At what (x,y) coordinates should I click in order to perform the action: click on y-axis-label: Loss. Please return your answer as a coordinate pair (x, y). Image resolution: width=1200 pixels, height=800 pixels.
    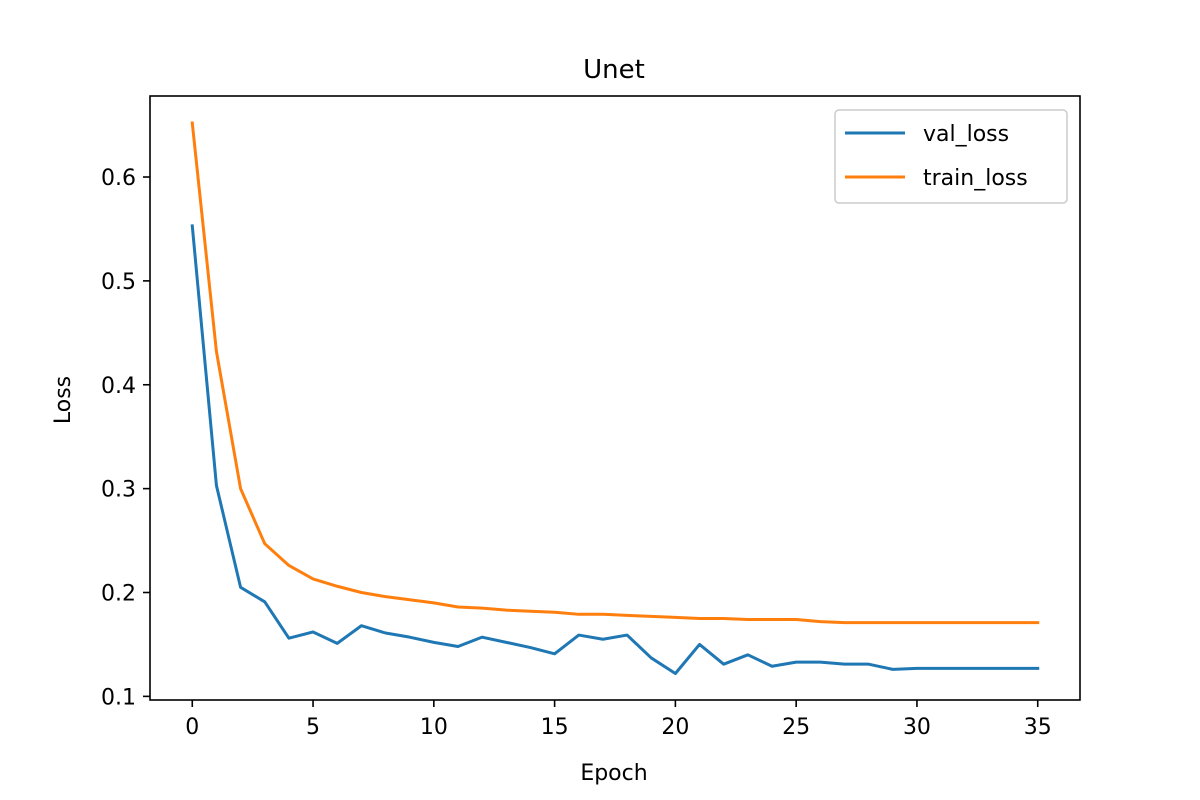
    Looking at the image, I should click on (63, 400).